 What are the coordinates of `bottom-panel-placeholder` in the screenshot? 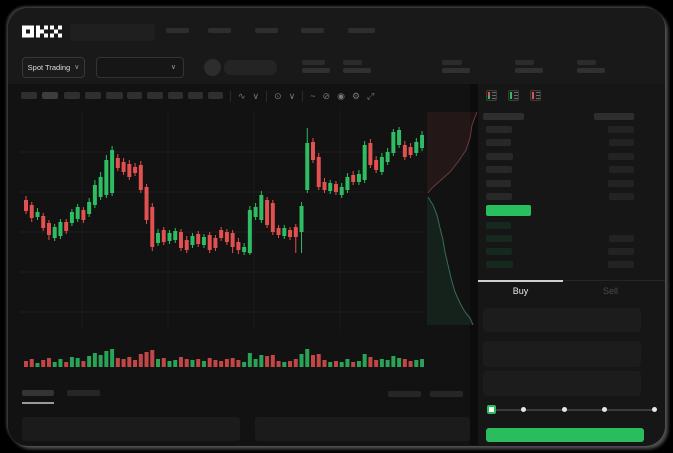 It's located at (131, 429).